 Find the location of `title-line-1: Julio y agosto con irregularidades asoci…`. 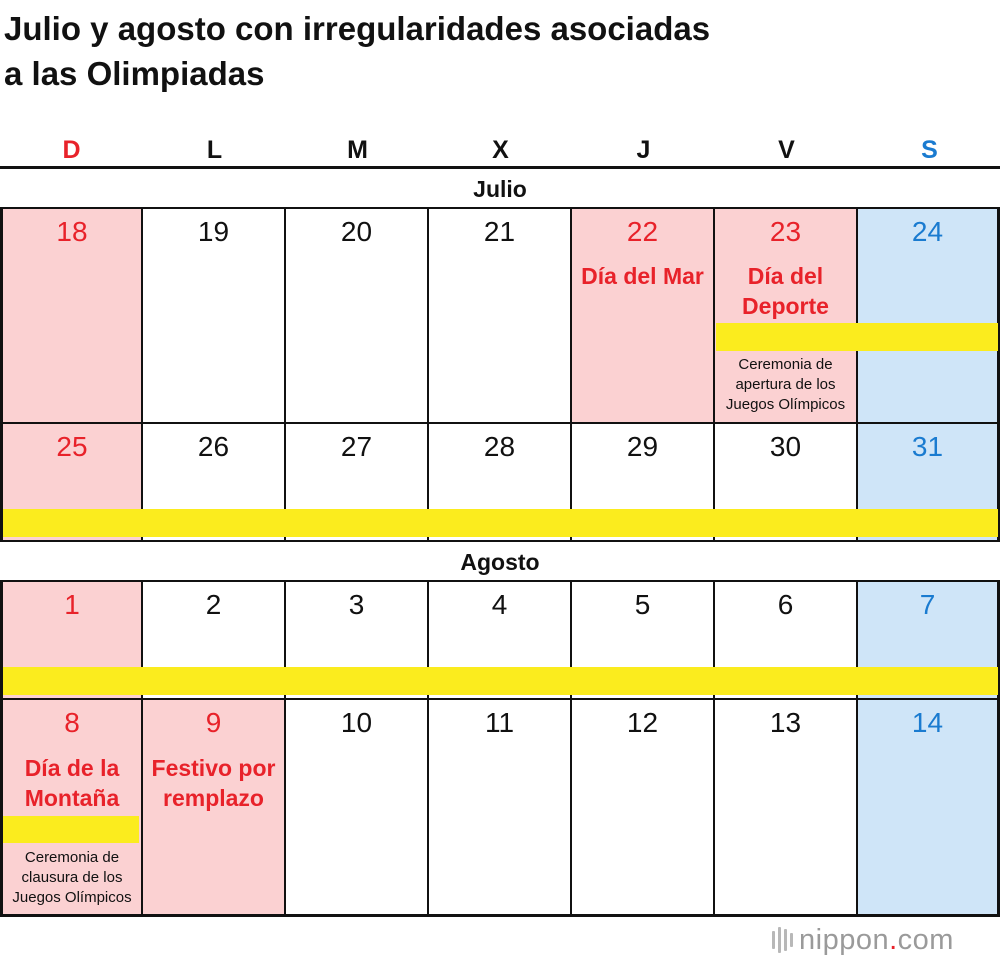

title-line-1: Julio y agosto con irregularidades asoci… is located at coordinates (357, 28).